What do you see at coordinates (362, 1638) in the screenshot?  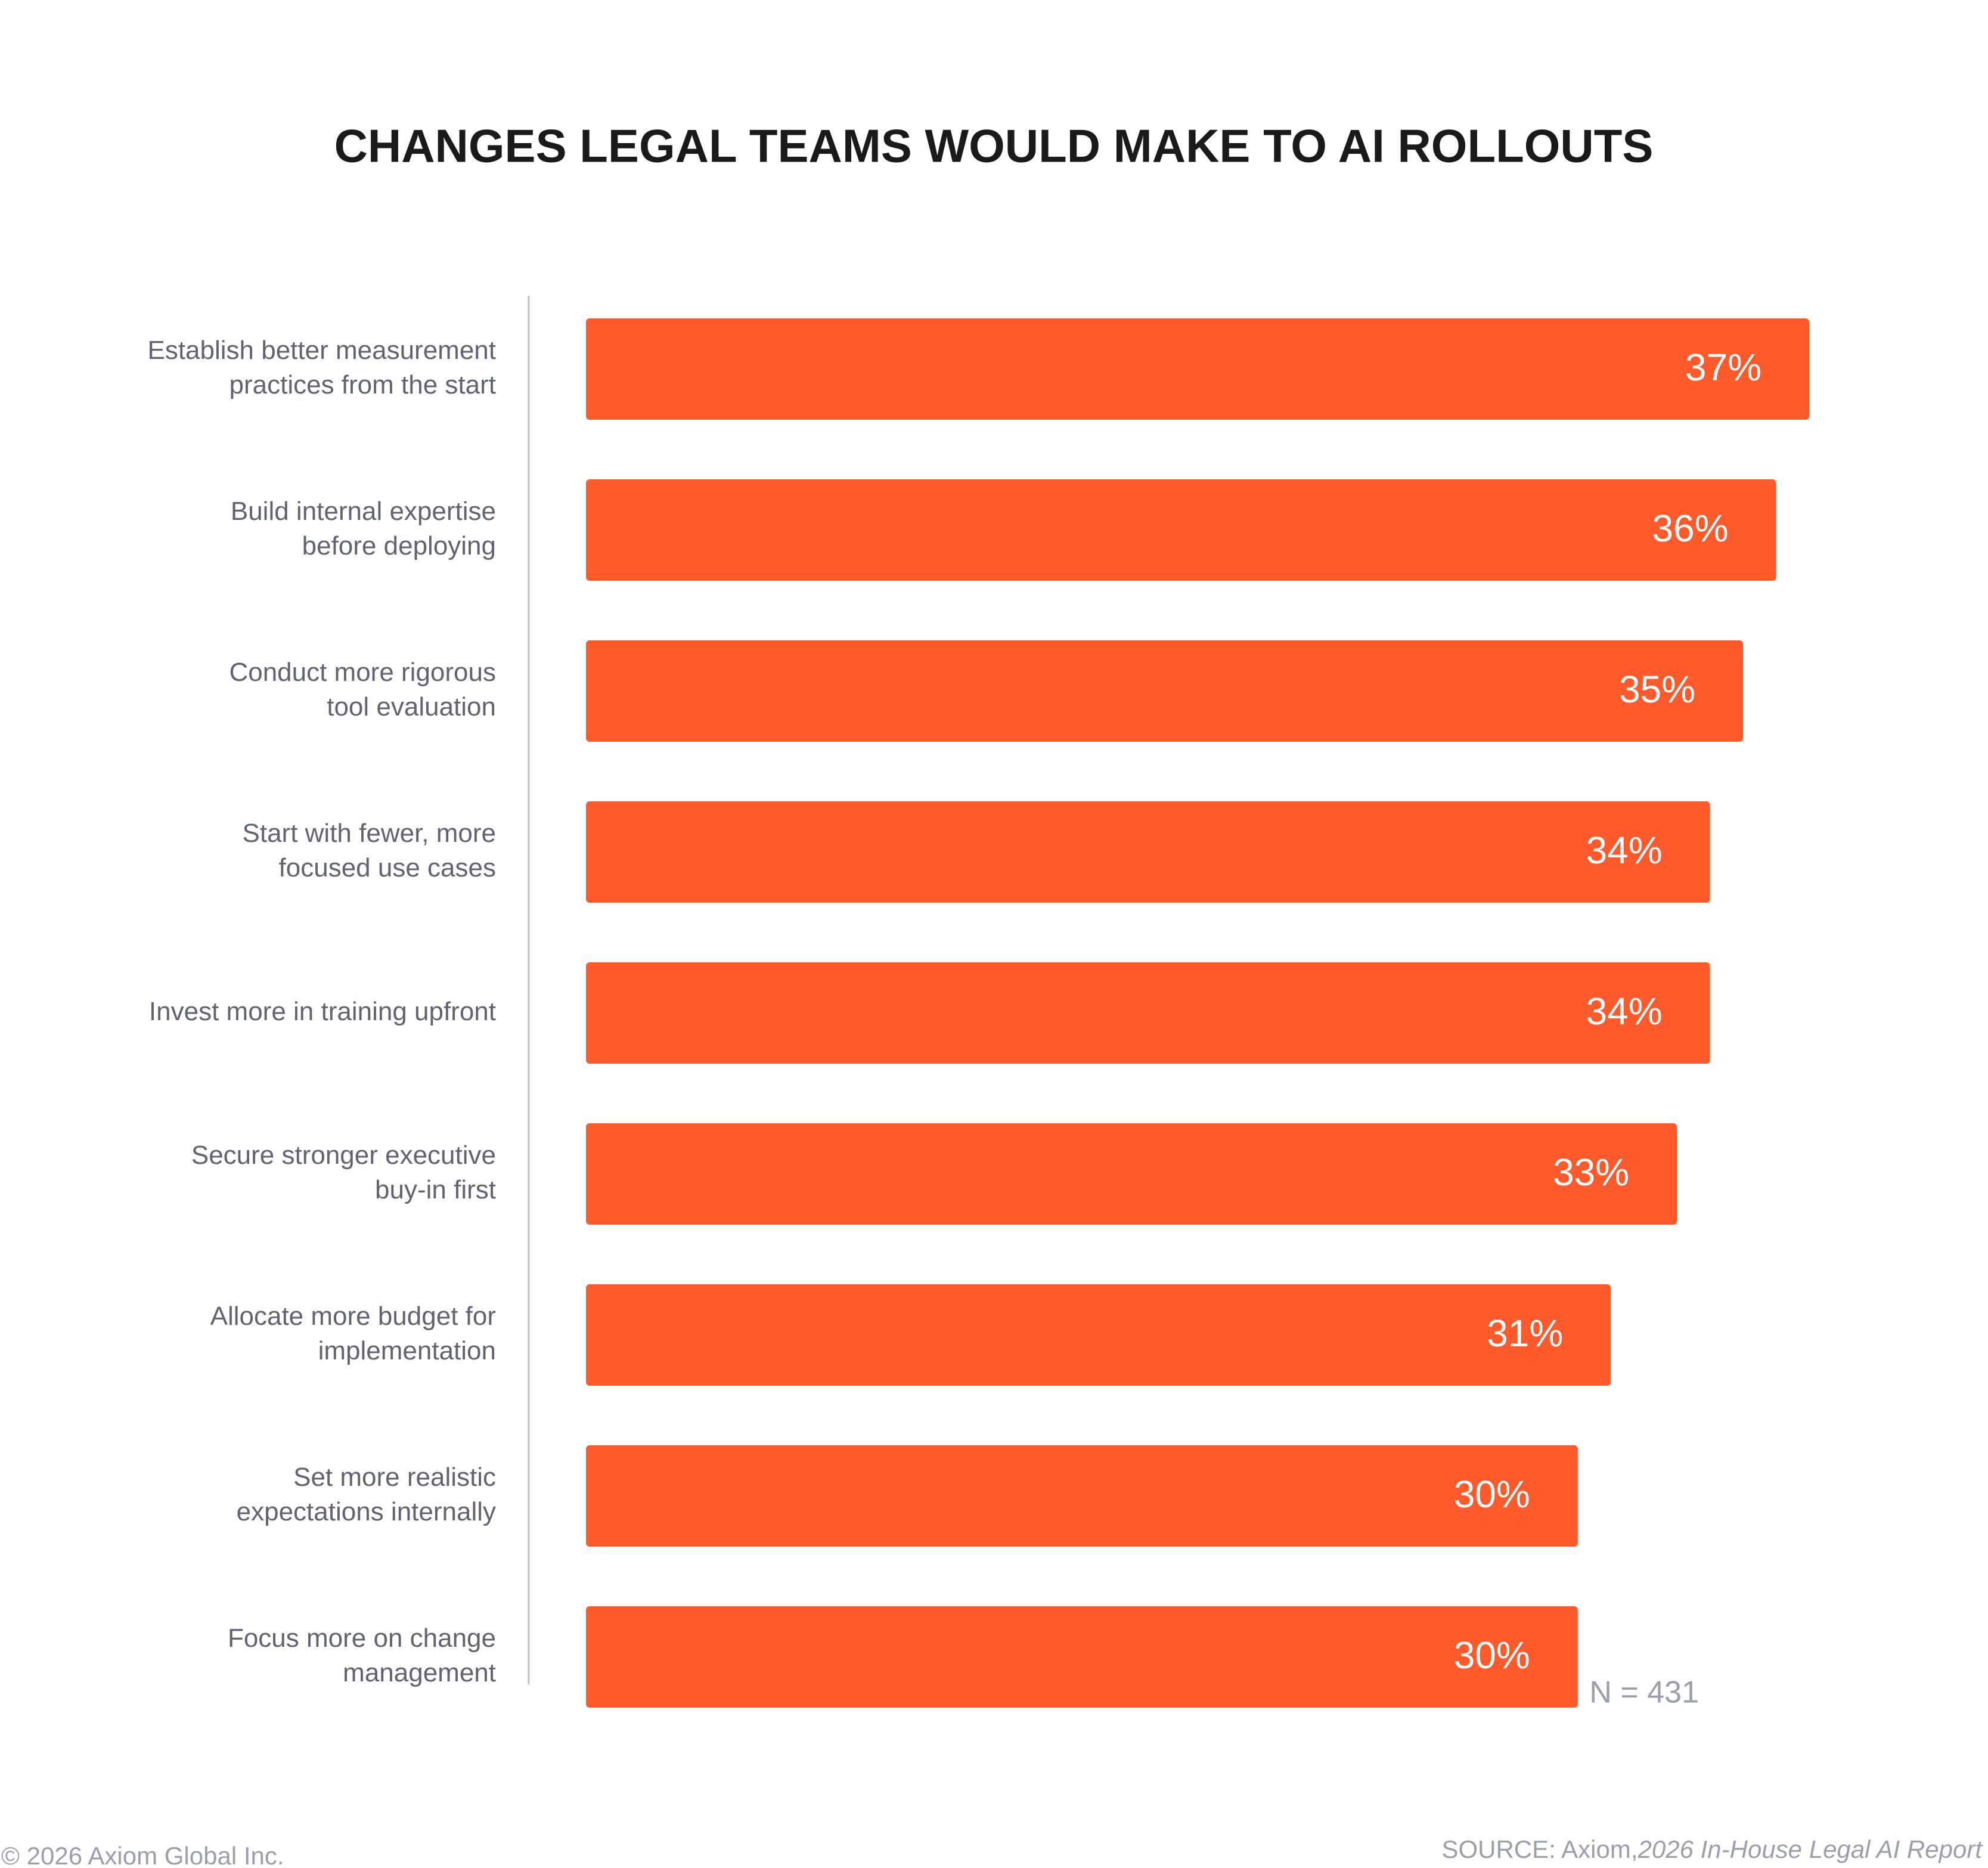 I see `category-line: Focus more on change` at bounding box center [362, 1638].